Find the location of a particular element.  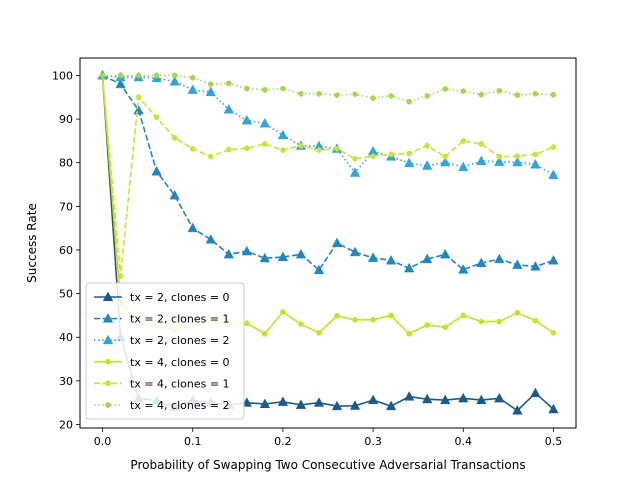

x-tick-label: 0.0 is located at coordinates (103, 441).